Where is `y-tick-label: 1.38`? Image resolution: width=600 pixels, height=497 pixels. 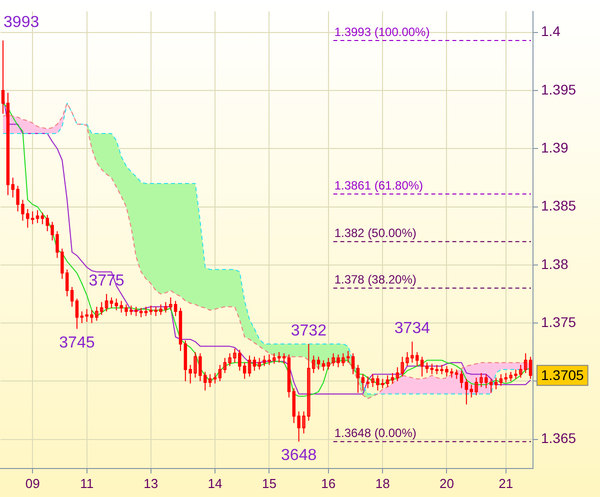
y-tick-label: 1.38 is located at coordinates (554, 264).